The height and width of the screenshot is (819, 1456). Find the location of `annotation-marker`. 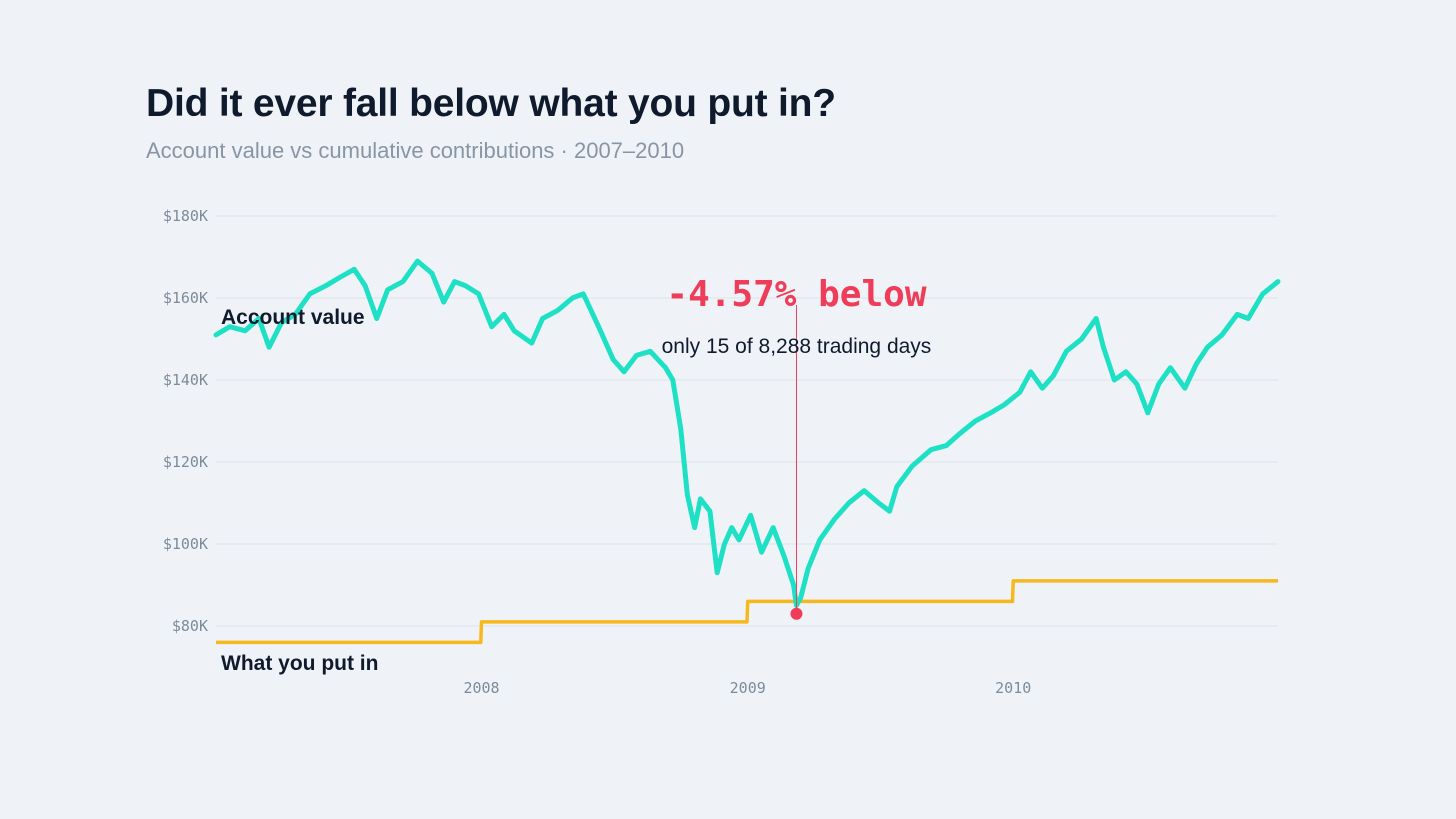

annotation-marker is located at coordinates (796, 613).